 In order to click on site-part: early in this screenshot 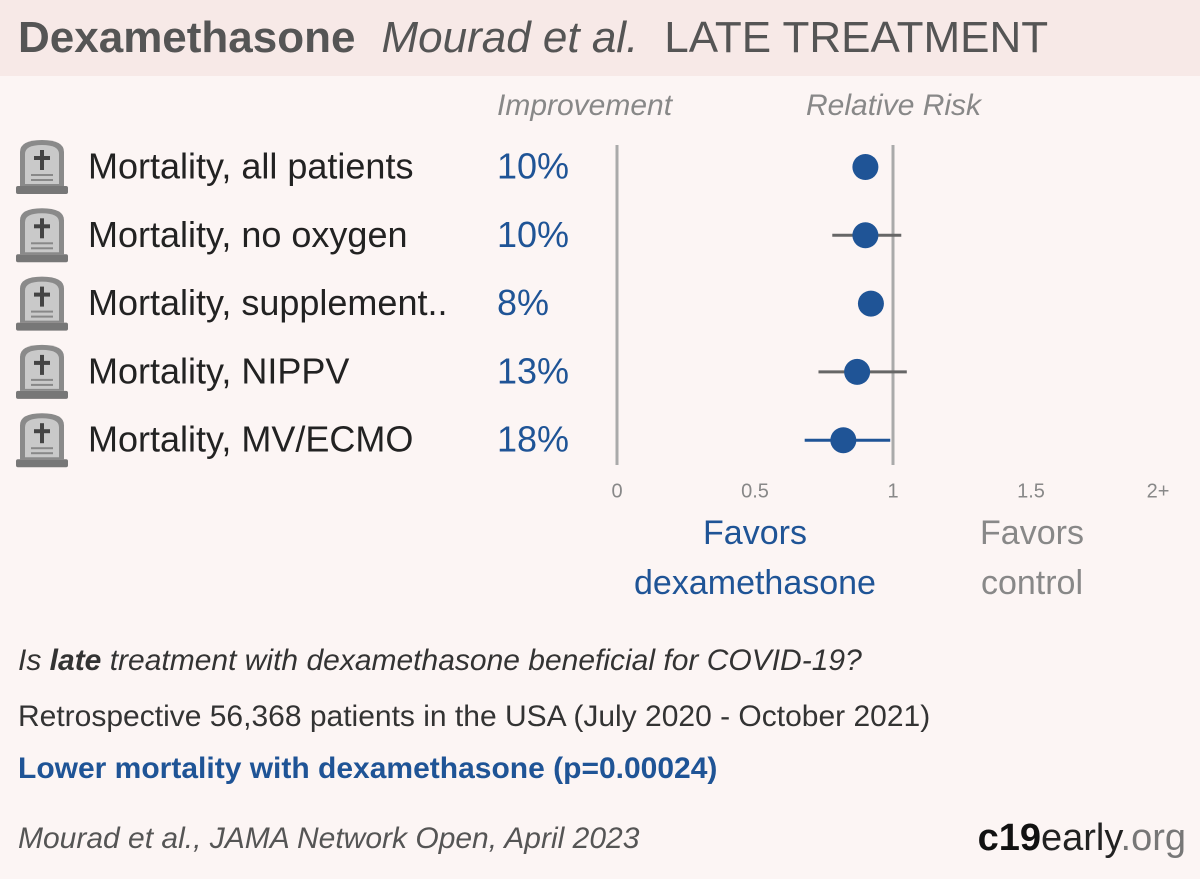, I will do `click(1082, 838)`.